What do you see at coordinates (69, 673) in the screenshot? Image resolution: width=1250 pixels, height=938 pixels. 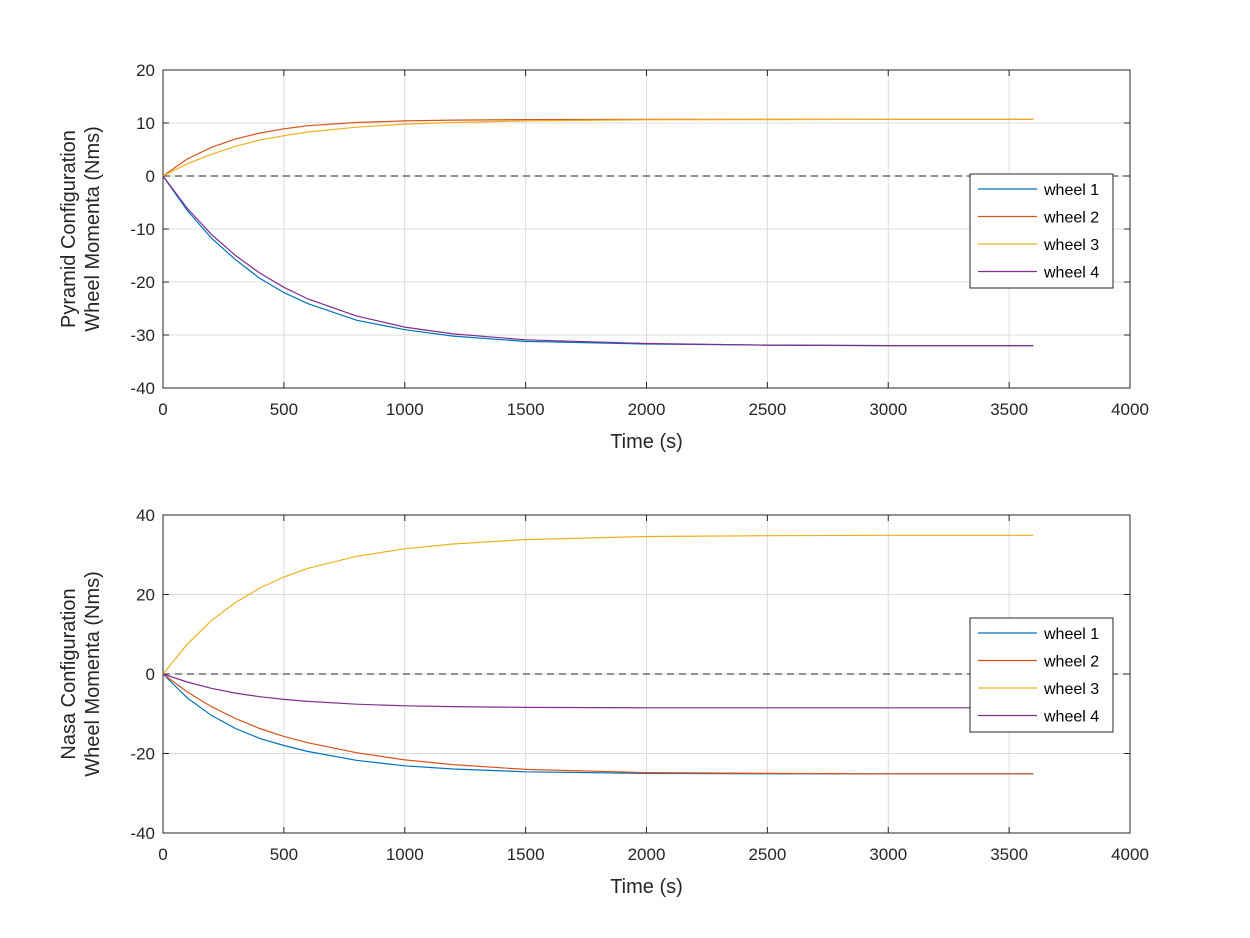 I see `y-axis-label-line: Nasa Configuration` at bounding box center [69, 673].